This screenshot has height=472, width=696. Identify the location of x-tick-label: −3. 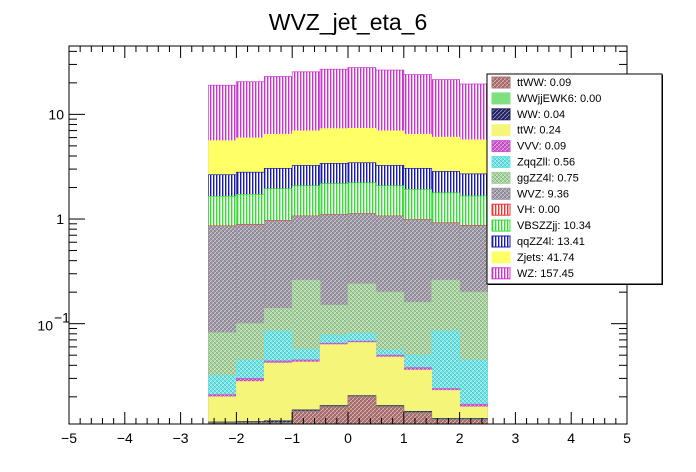
(181, 438).